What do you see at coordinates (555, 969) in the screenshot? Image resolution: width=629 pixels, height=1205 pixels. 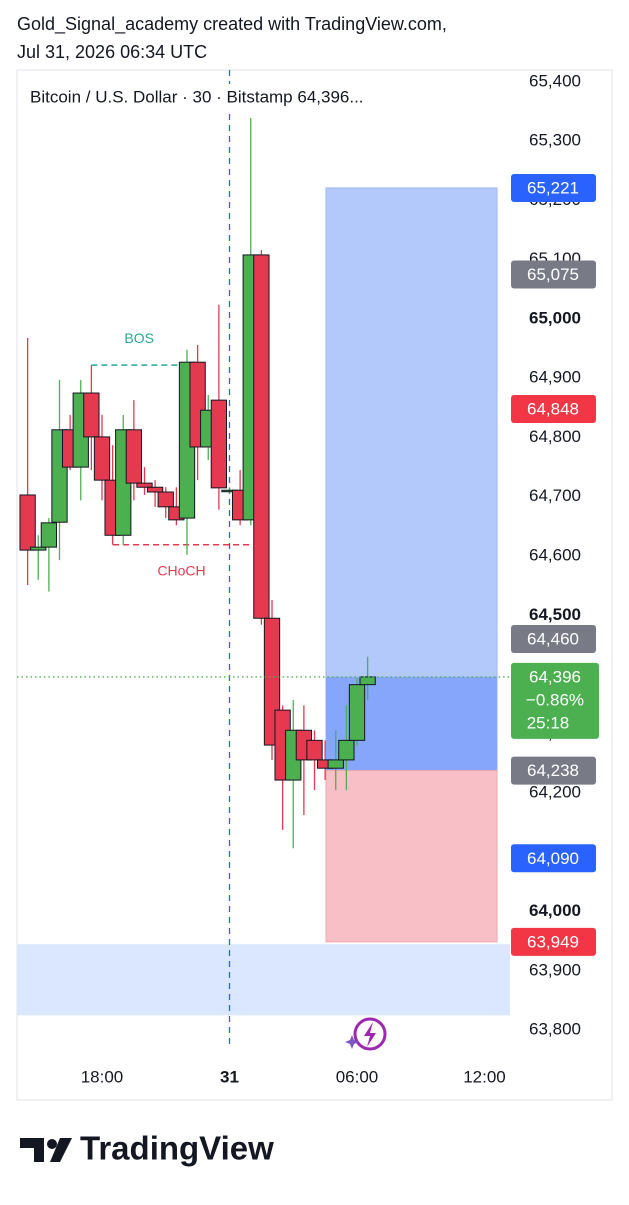 I see `y-tick-label: 63,900` at bounding box center [555, 969].